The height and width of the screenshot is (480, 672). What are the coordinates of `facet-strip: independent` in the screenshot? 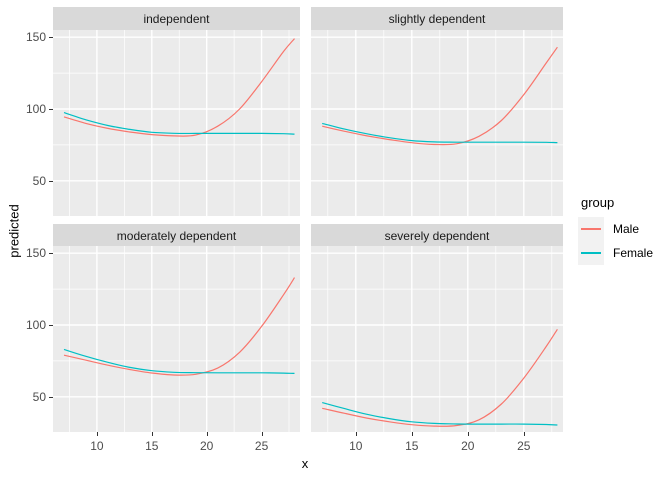 It's located at (176, 18).